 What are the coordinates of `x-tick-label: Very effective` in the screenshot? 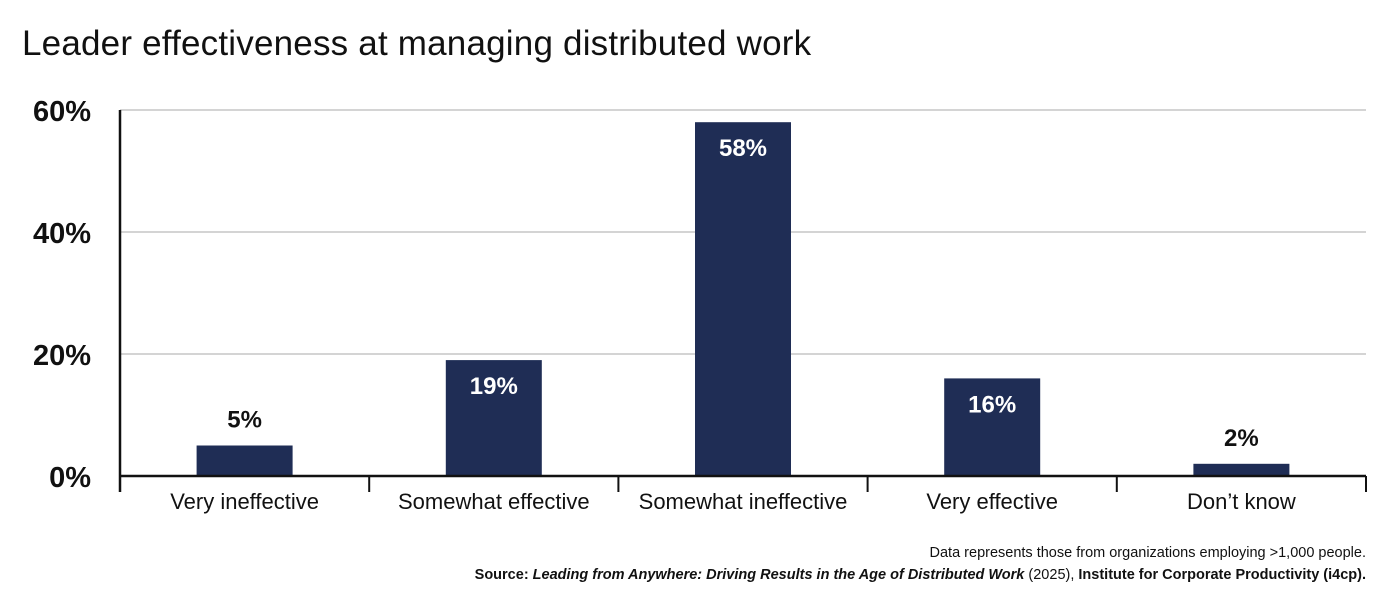 It's located at (992, 501).